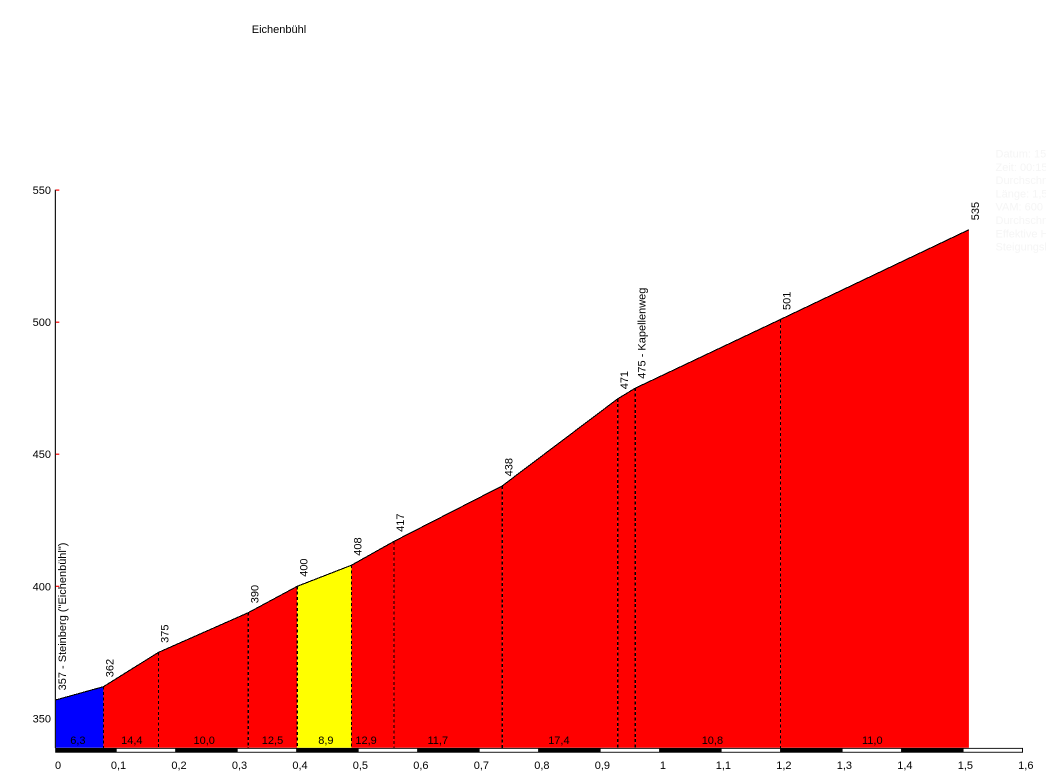 This screenshot has width=1046, height=779. I want to click on svg-text:Durchschnittliche Steigung: 11: Durchschnittliche Steigung: 11,9%, so click(1021, 181).